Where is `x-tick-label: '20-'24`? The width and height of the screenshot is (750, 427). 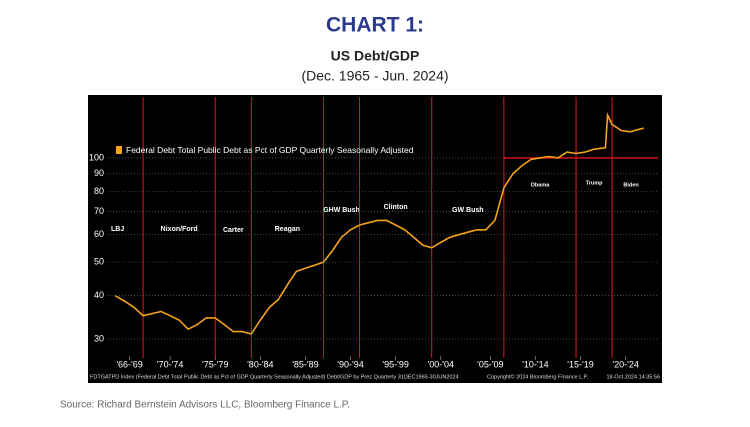 x-tick-label: '20-'24 is located at coordinates (625, 364).